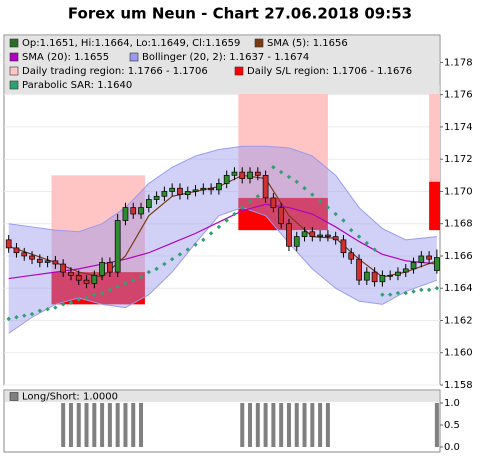 This screenshot has width=480, height=457. Describe the element at coordinates (458, 385) in the screenshot. I see `y-tick-label: 1.158` at that location.